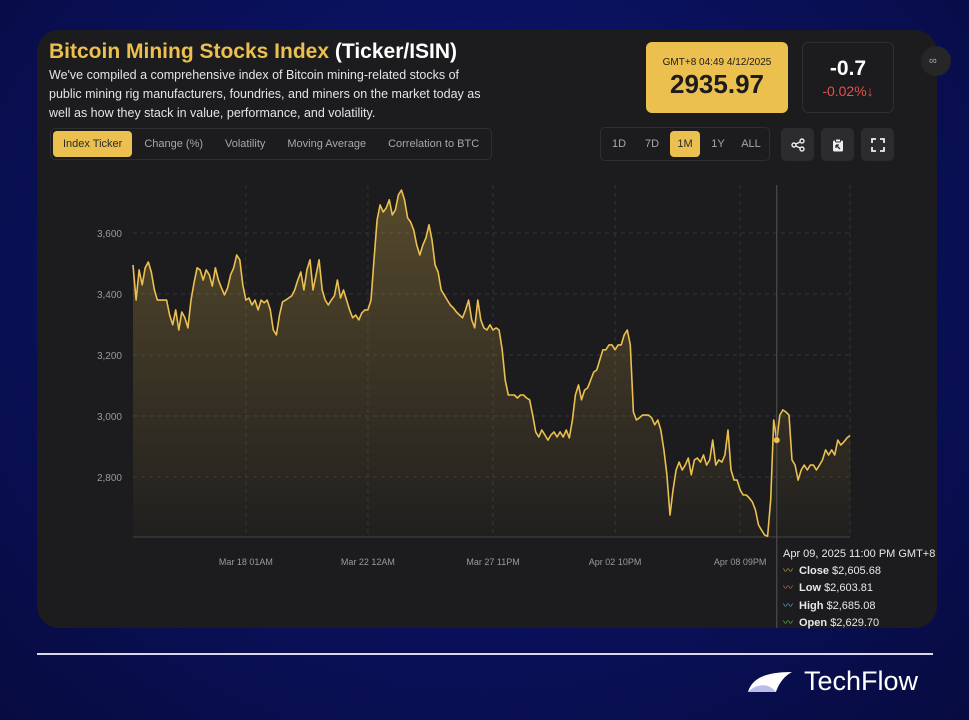 The image size is (969, 720). Describe the element at coordinates (109, 478) in the screenshot. I see `y-tick-label: 2,800` at that location.